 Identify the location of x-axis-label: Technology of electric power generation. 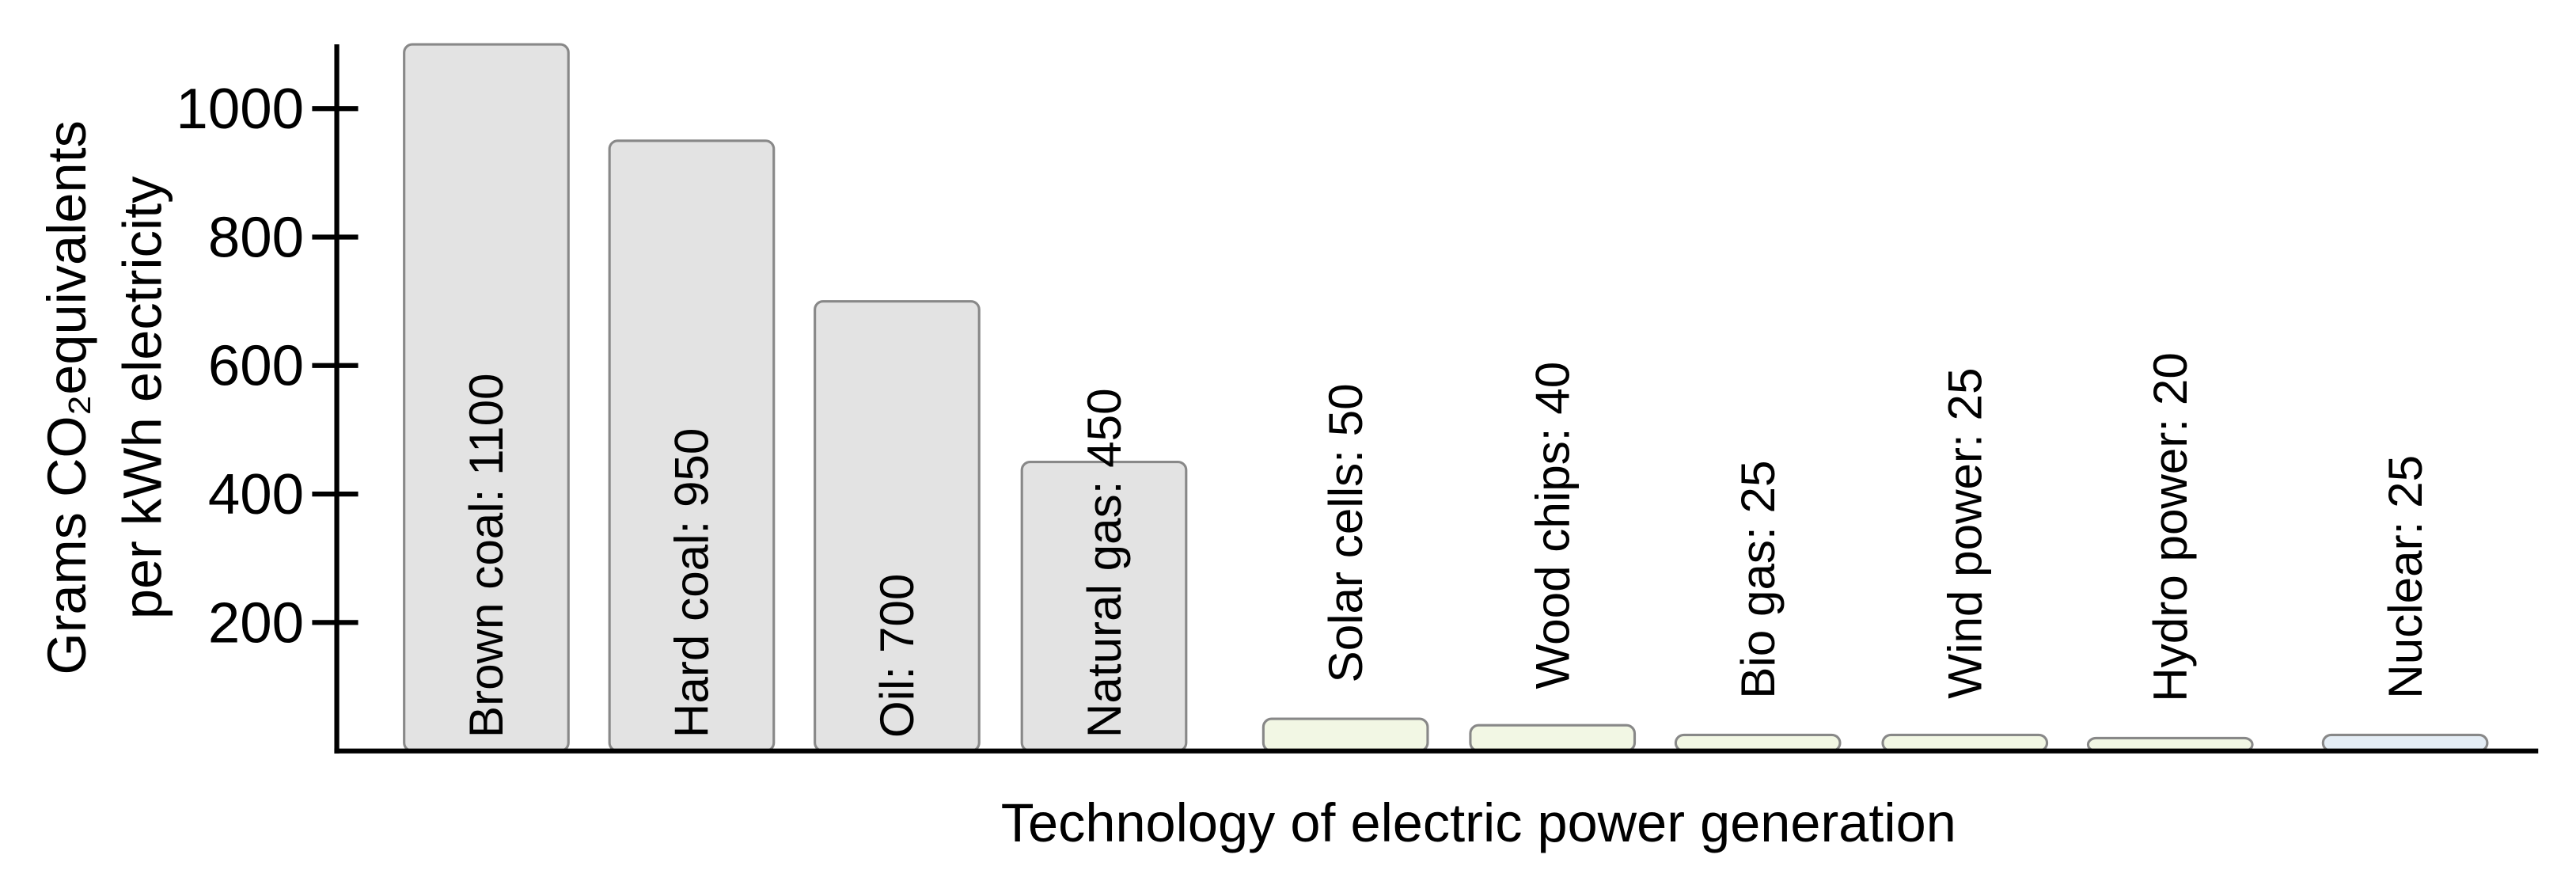
(1478, 823).